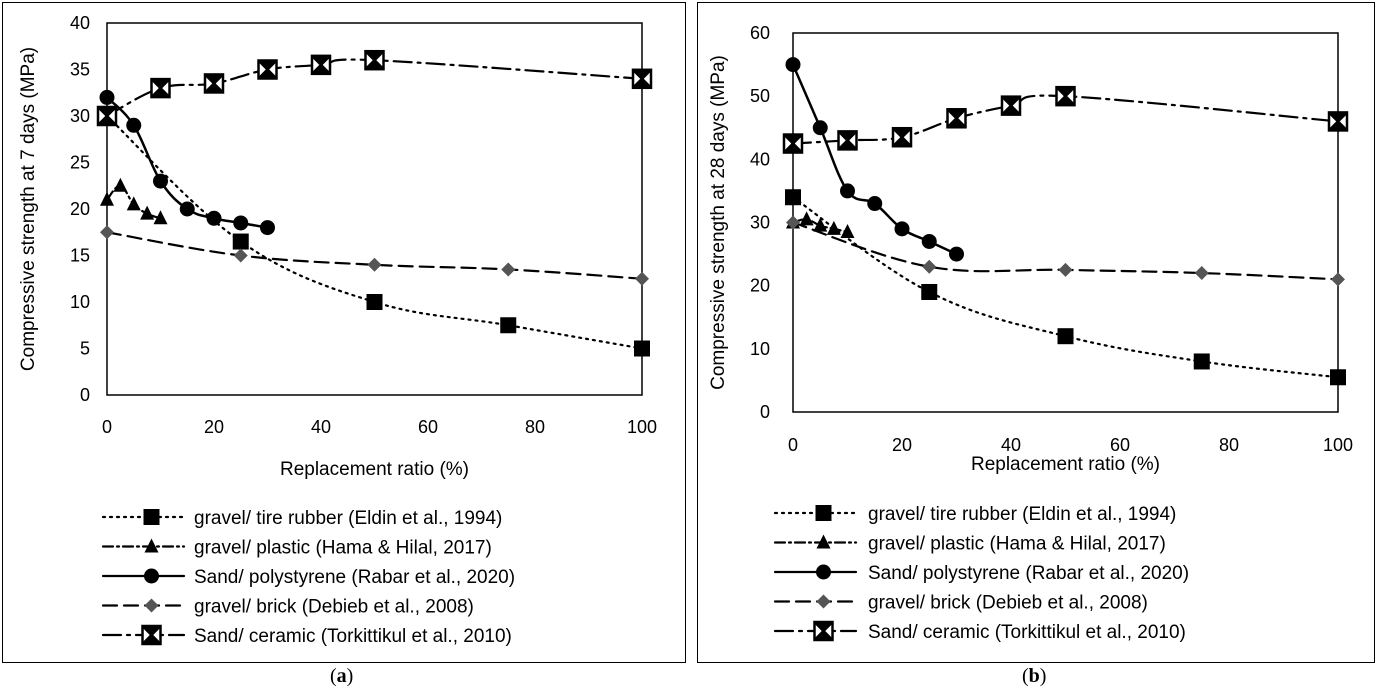 The height and width of the screenshot is (694, 1378). I want to click on chart-a-y-tick-6: 30, so click(80, 116).